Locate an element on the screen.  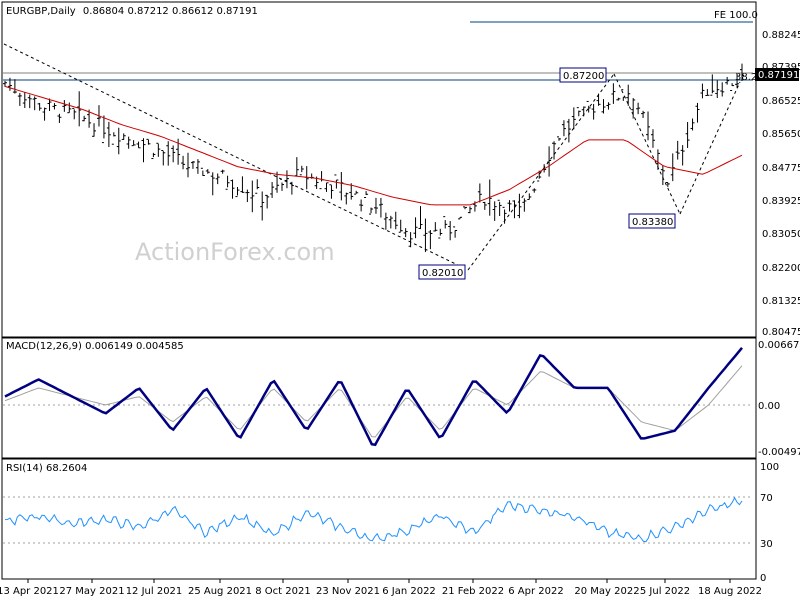
x-tick-label: 12 Jul 2021 is located at coordinates (154, 591).